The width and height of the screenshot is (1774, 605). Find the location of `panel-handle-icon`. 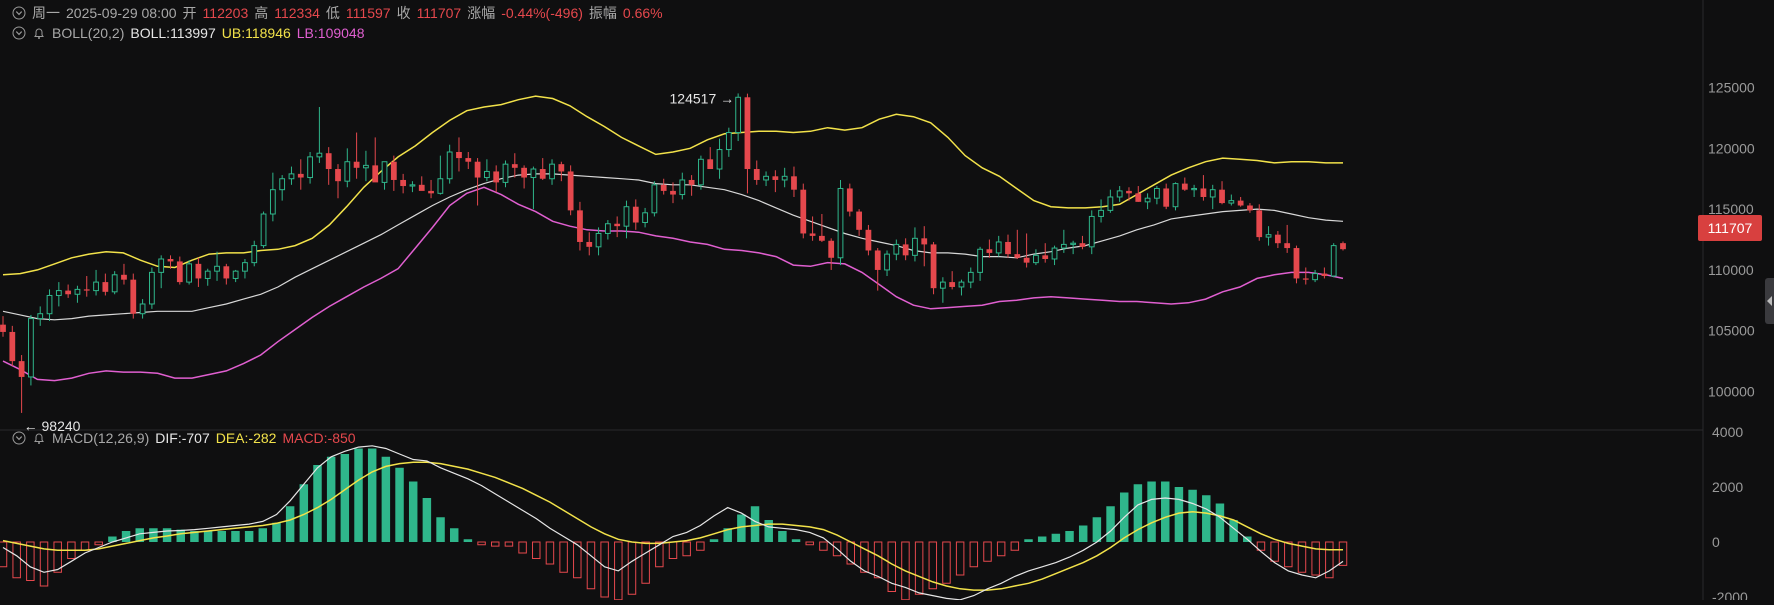

panel-handle-icon is located at coordinates (1769, 301).